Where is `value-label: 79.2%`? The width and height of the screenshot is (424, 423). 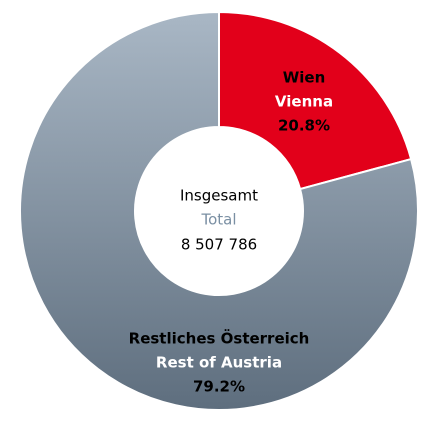
value-label: 79.2% is located at coordinates (219, 387).